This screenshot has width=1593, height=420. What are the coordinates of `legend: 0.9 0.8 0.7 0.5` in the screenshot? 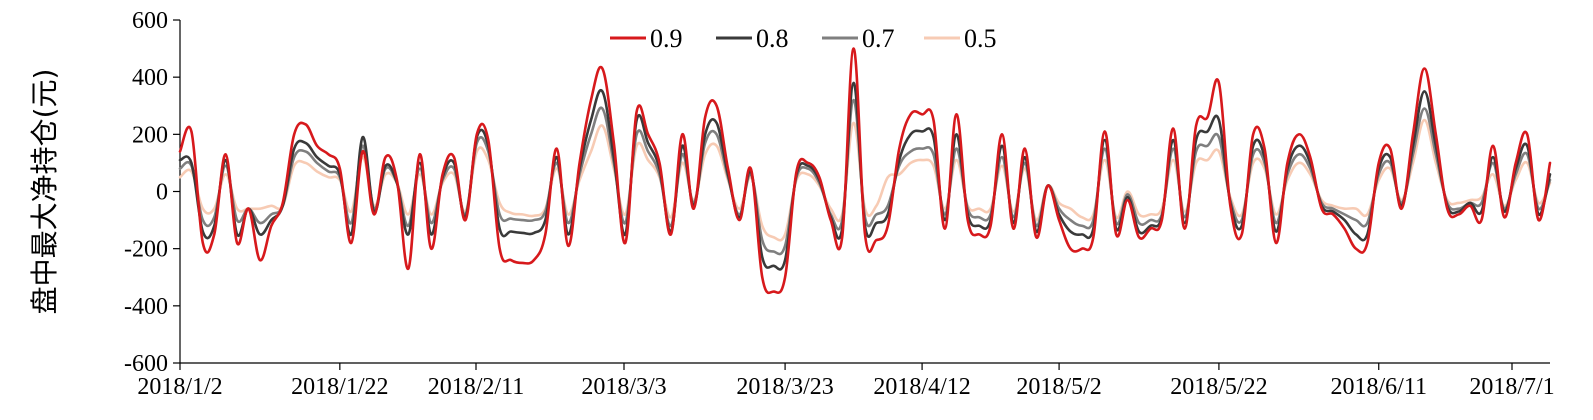 It's located at (803, 38).